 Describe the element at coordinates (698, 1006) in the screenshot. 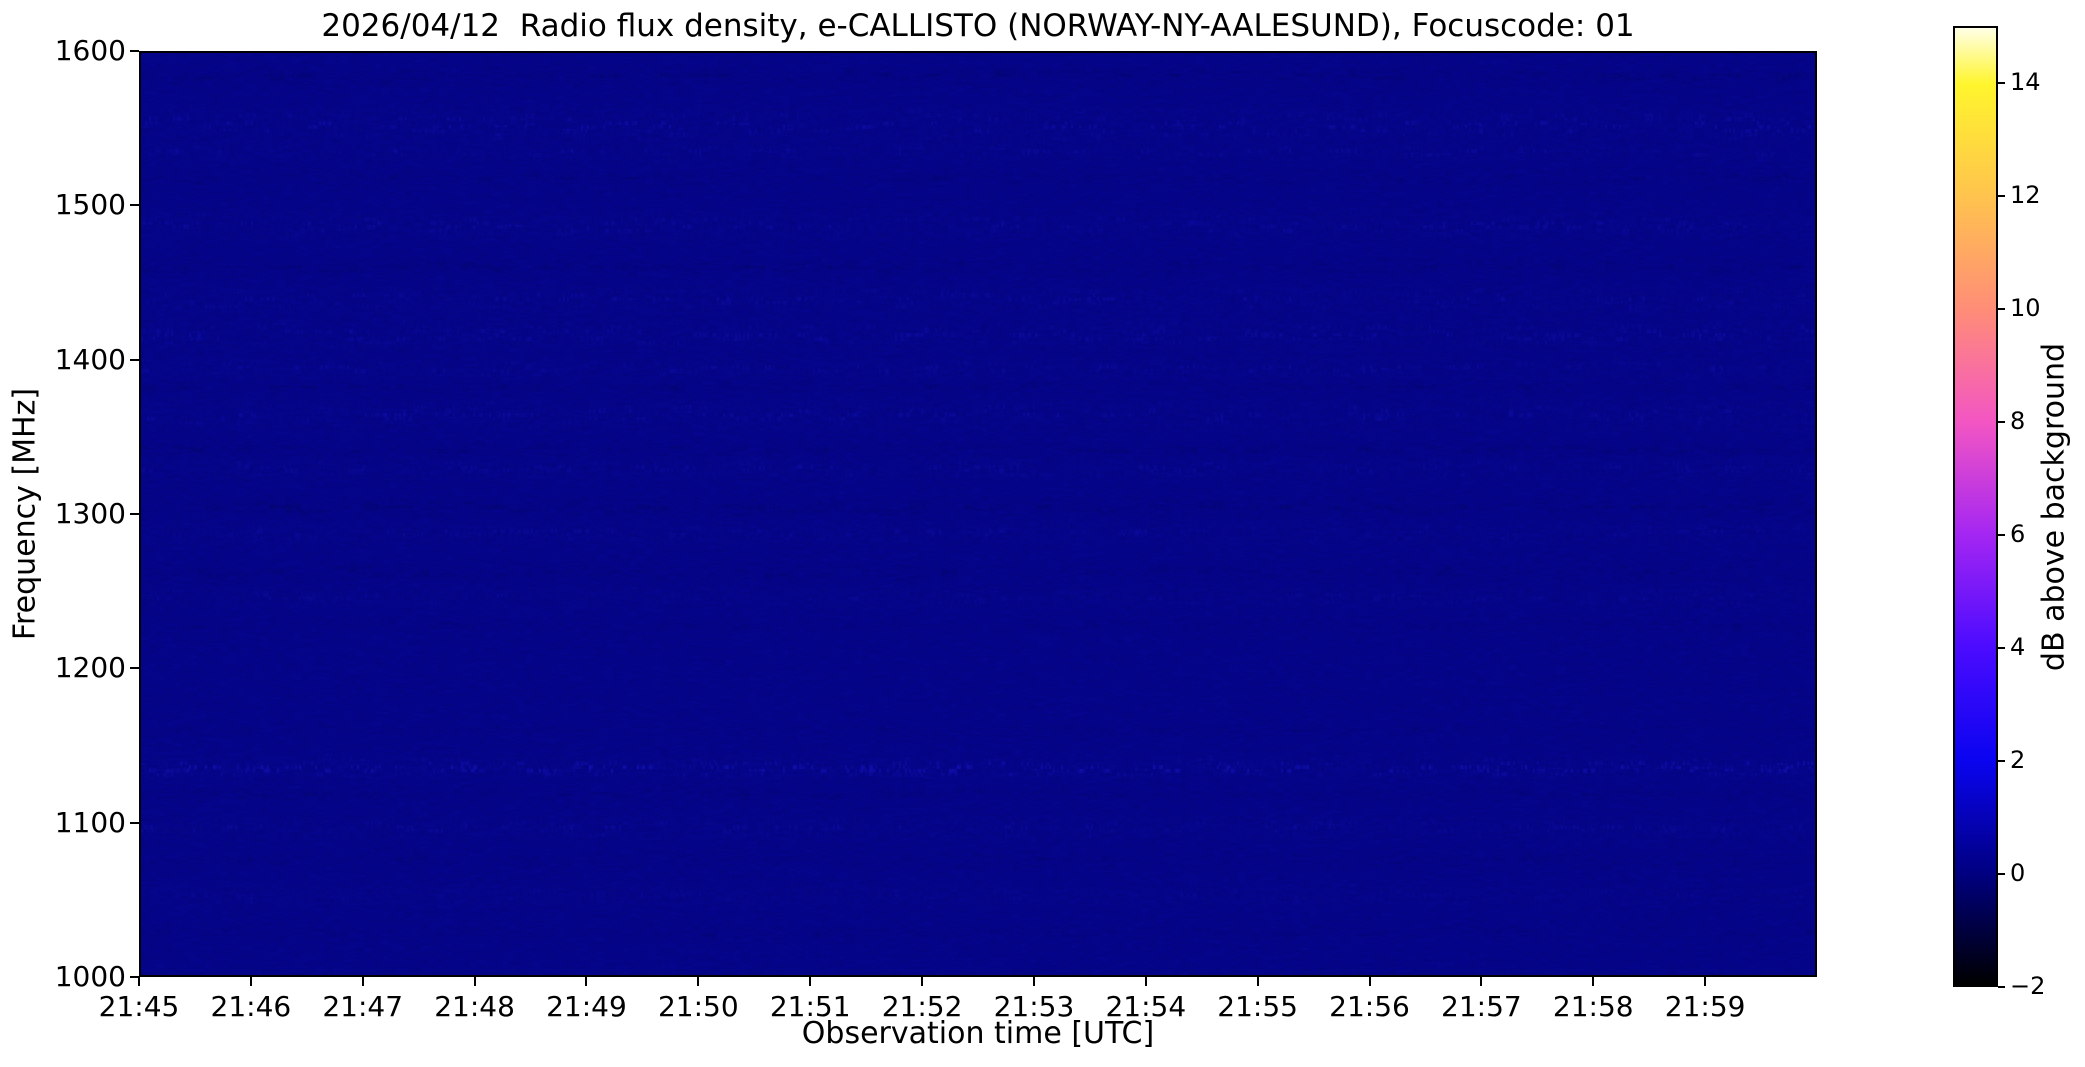

I see `x-tick-label: 21:50` at that location.